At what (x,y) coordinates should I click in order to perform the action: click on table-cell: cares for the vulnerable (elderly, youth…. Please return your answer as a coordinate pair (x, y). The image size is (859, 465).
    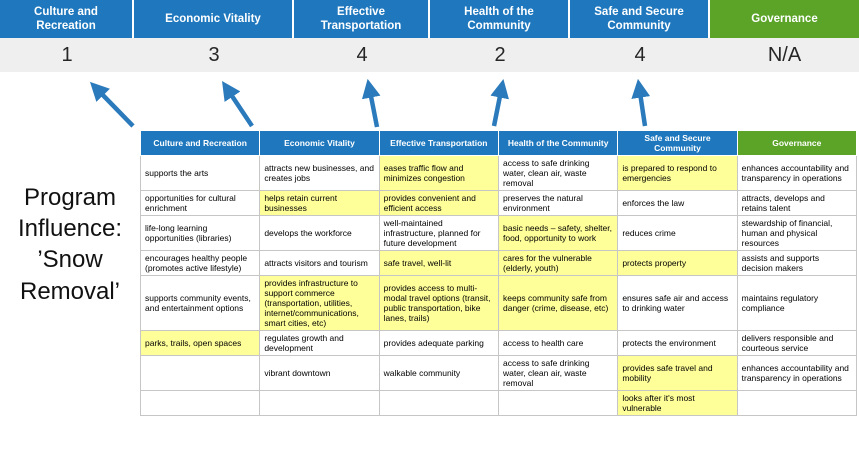
    Looking at the image, I should click on (558, 263).